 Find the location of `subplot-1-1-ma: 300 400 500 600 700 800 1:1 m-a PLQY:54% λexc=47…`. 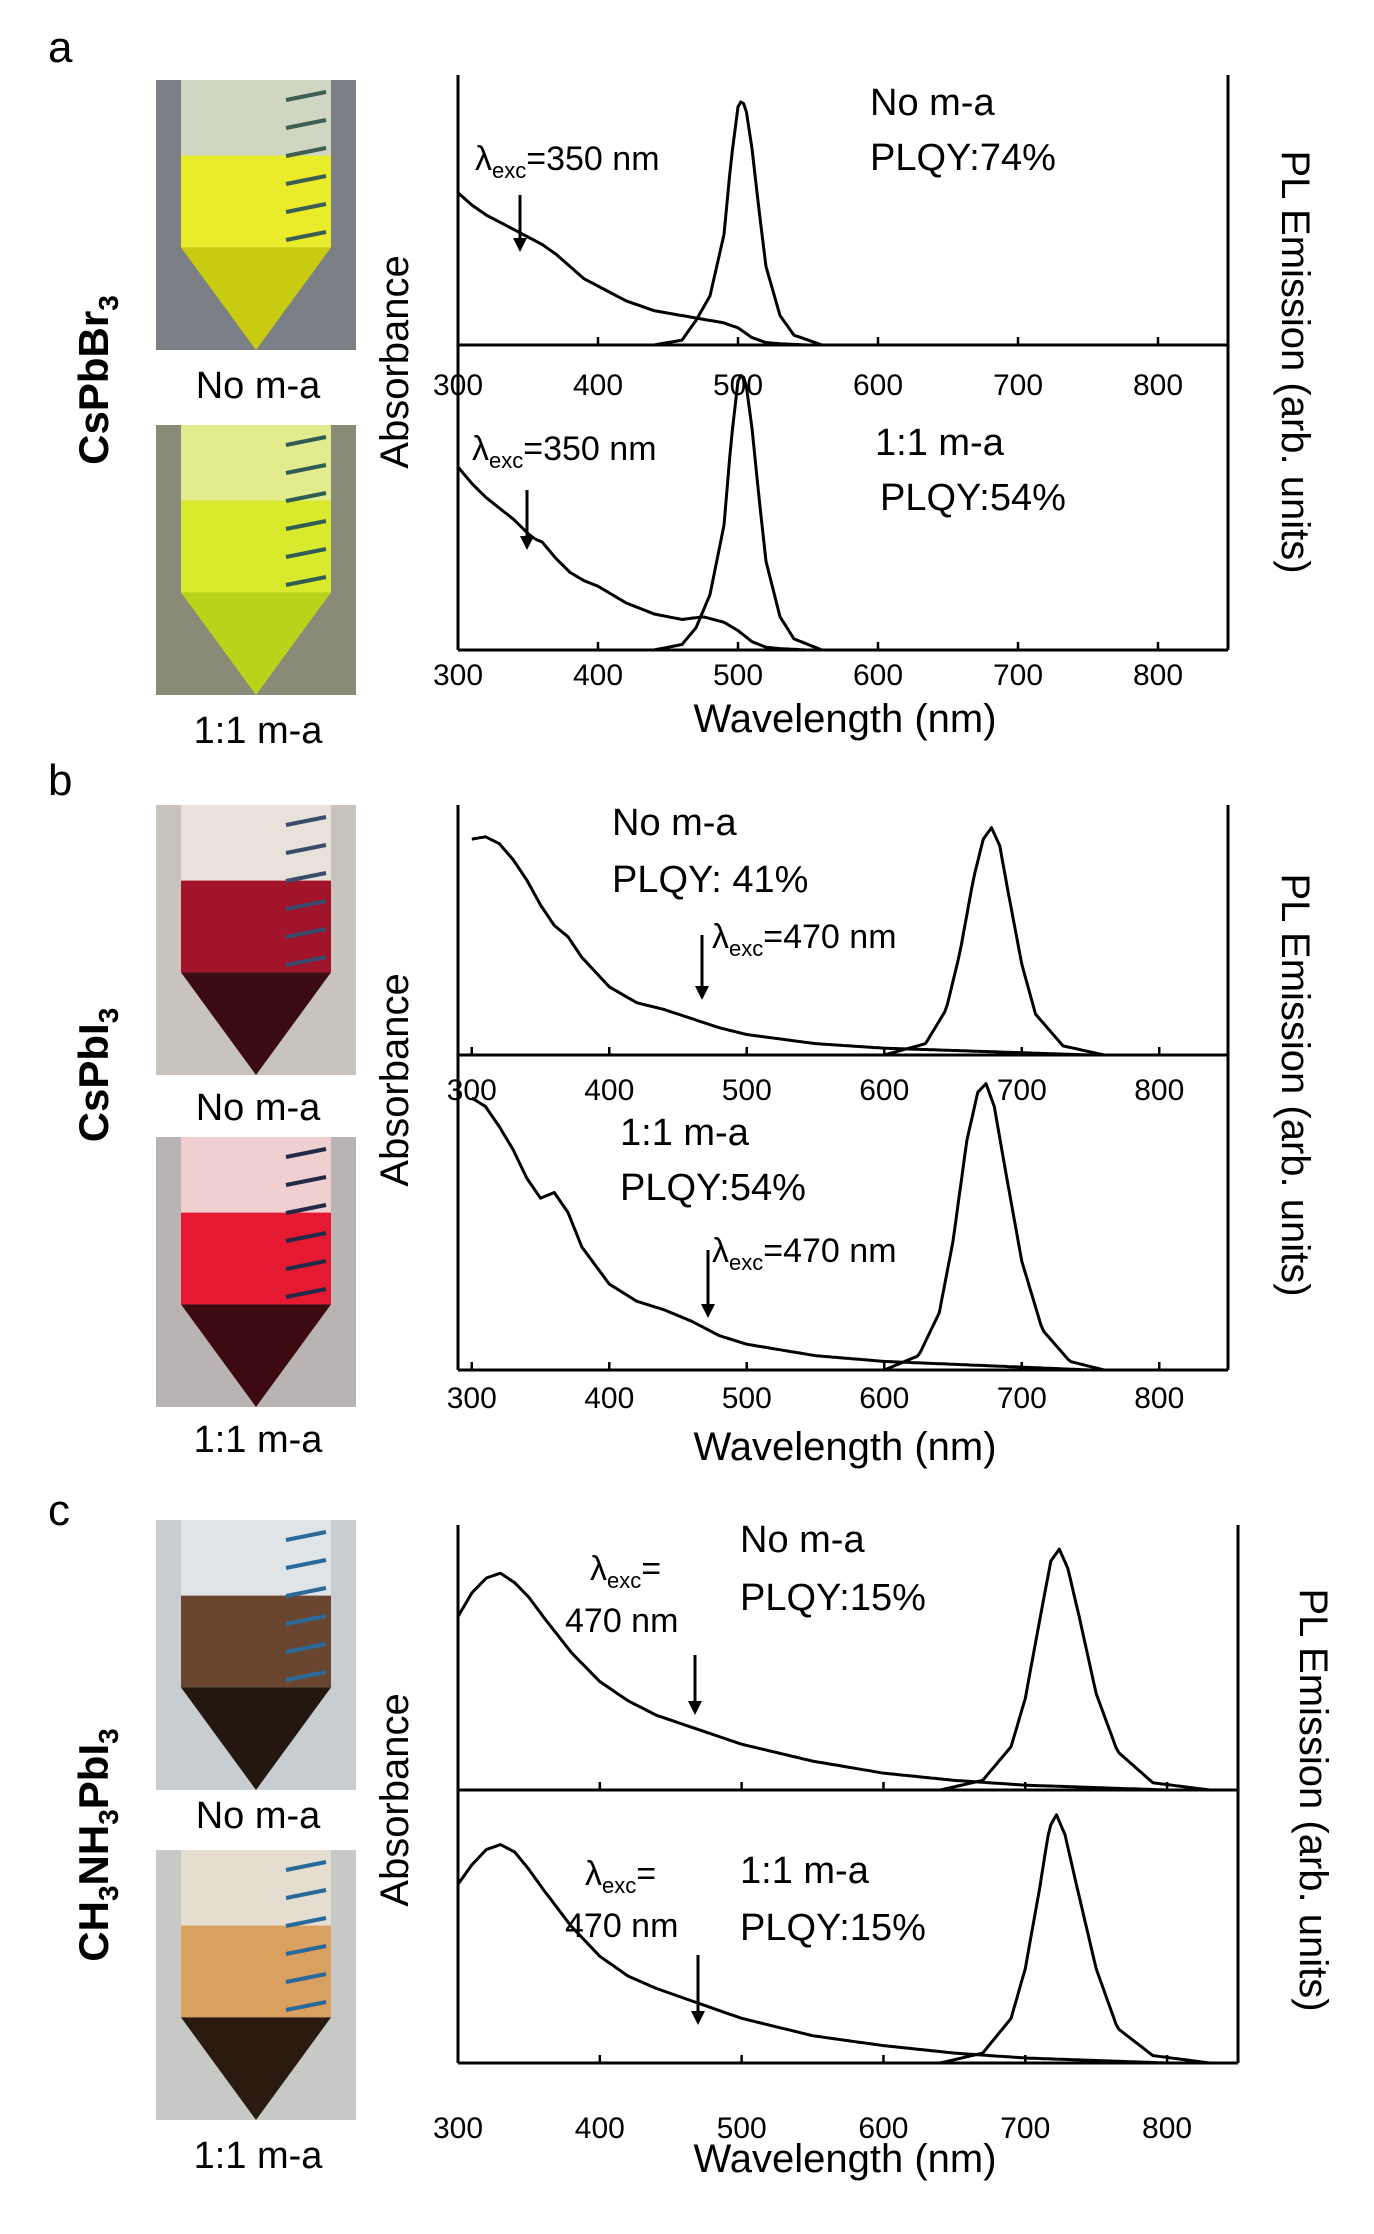

subplot-1-1-ma: 300 400 500 600 700 800 1:1 m-a PLQY:54% λexc=47… is located at coordinates (815, 1248).